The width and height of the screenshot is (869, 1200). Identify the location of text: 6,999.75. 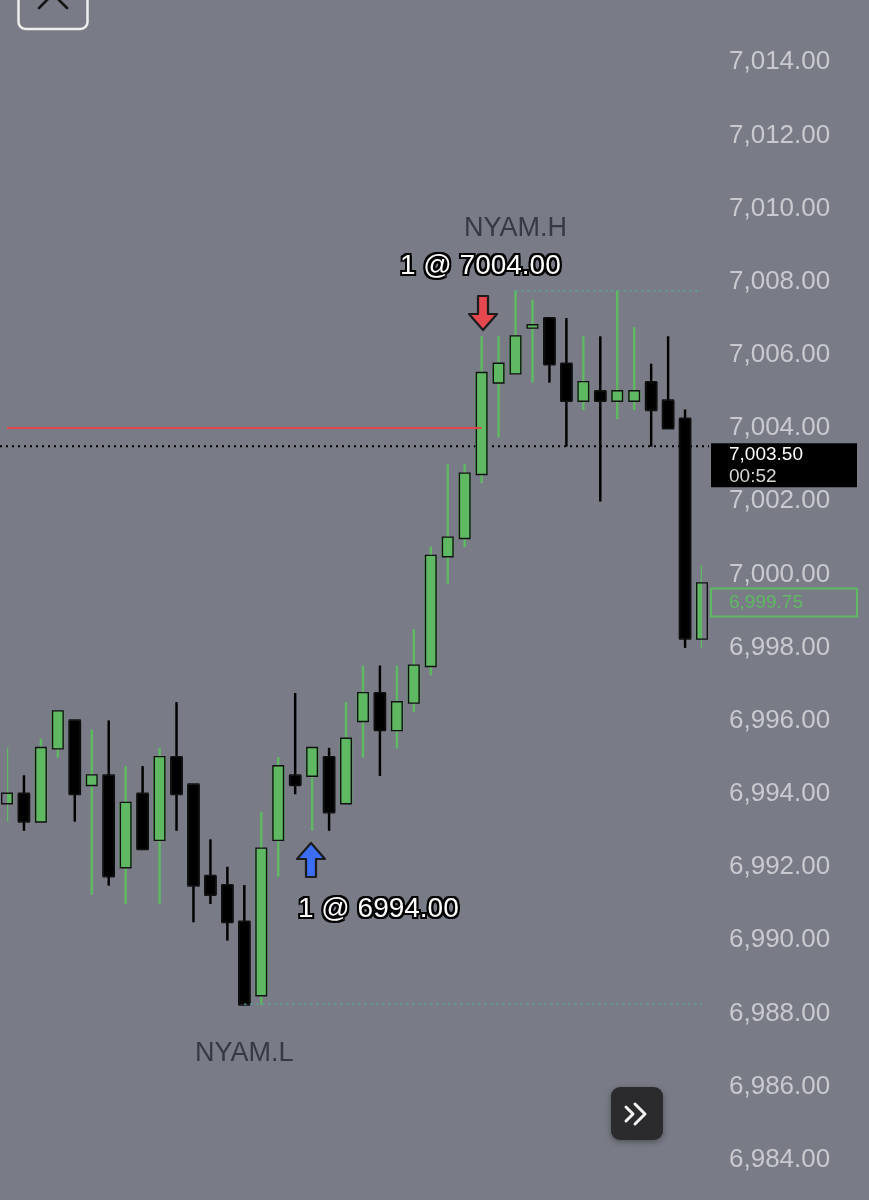
(766, 601).